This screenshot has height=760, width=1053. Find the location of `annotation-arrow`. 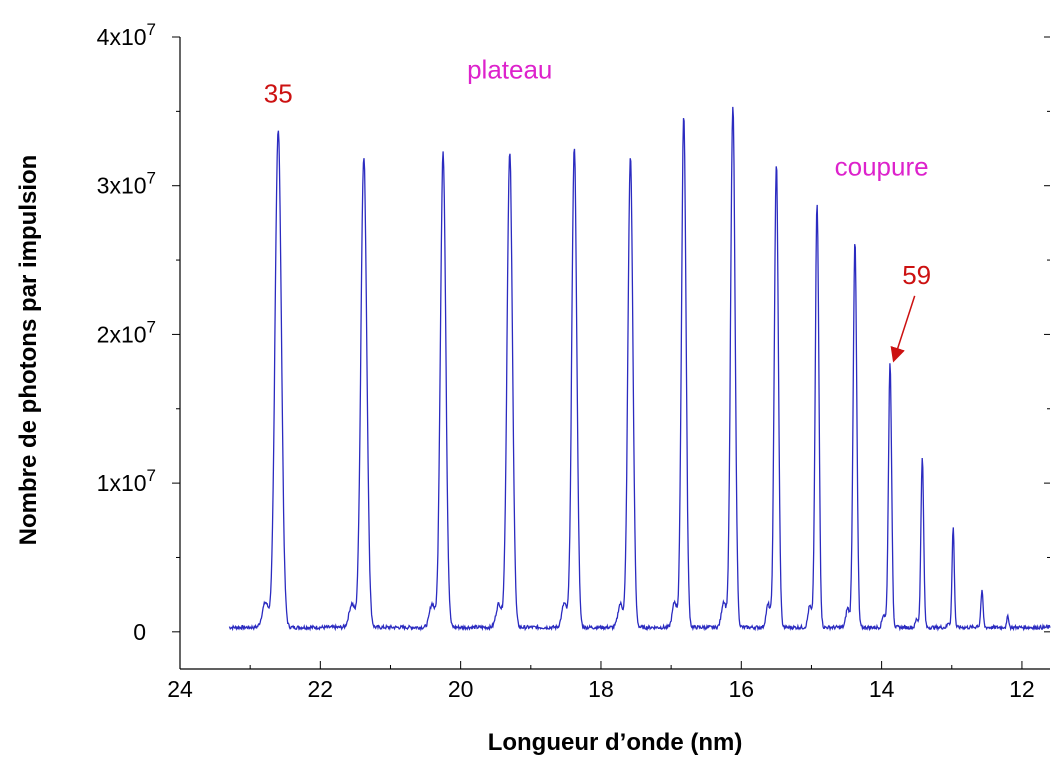

annotation-arrow is located at coordinates (903, 329).